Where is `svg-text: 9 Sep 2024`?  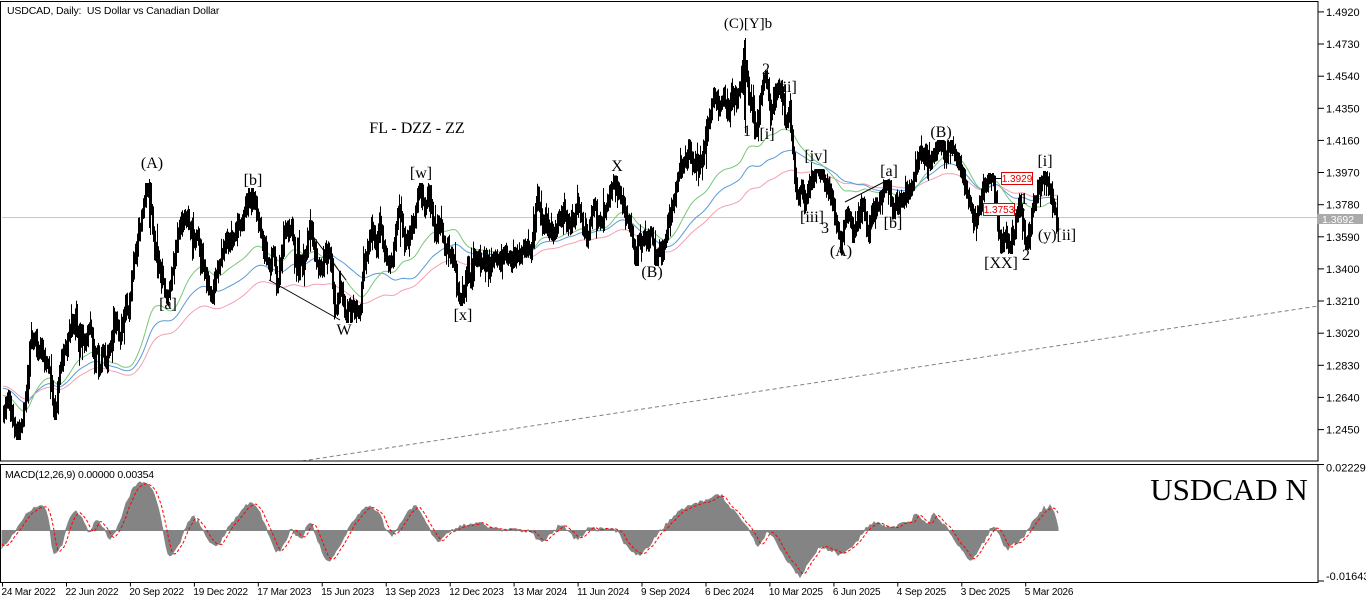 svg-text: 9 Sep 2024 is located at coordinates (666, 592).